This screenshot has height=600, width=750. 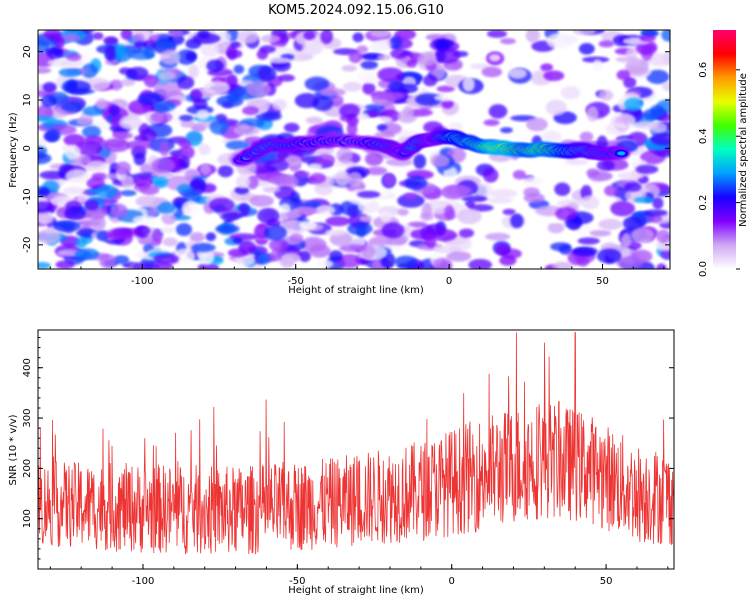 I want to click on spectrogram-y-axis-label: Frequency (Hz), so click(x=13, y=150).